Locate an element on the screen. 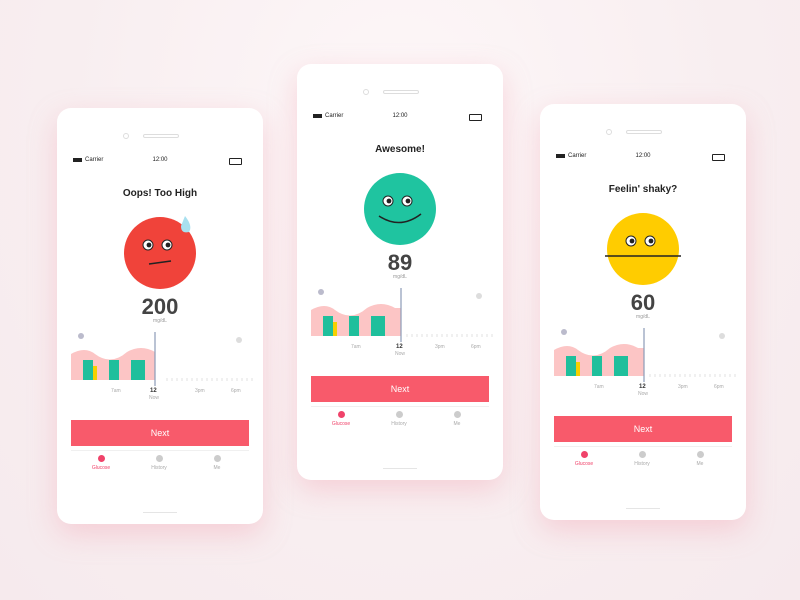 This screenshot has width=800, height=600. screen-title: Feelin' shaky? is located at coordinates (643, 189).